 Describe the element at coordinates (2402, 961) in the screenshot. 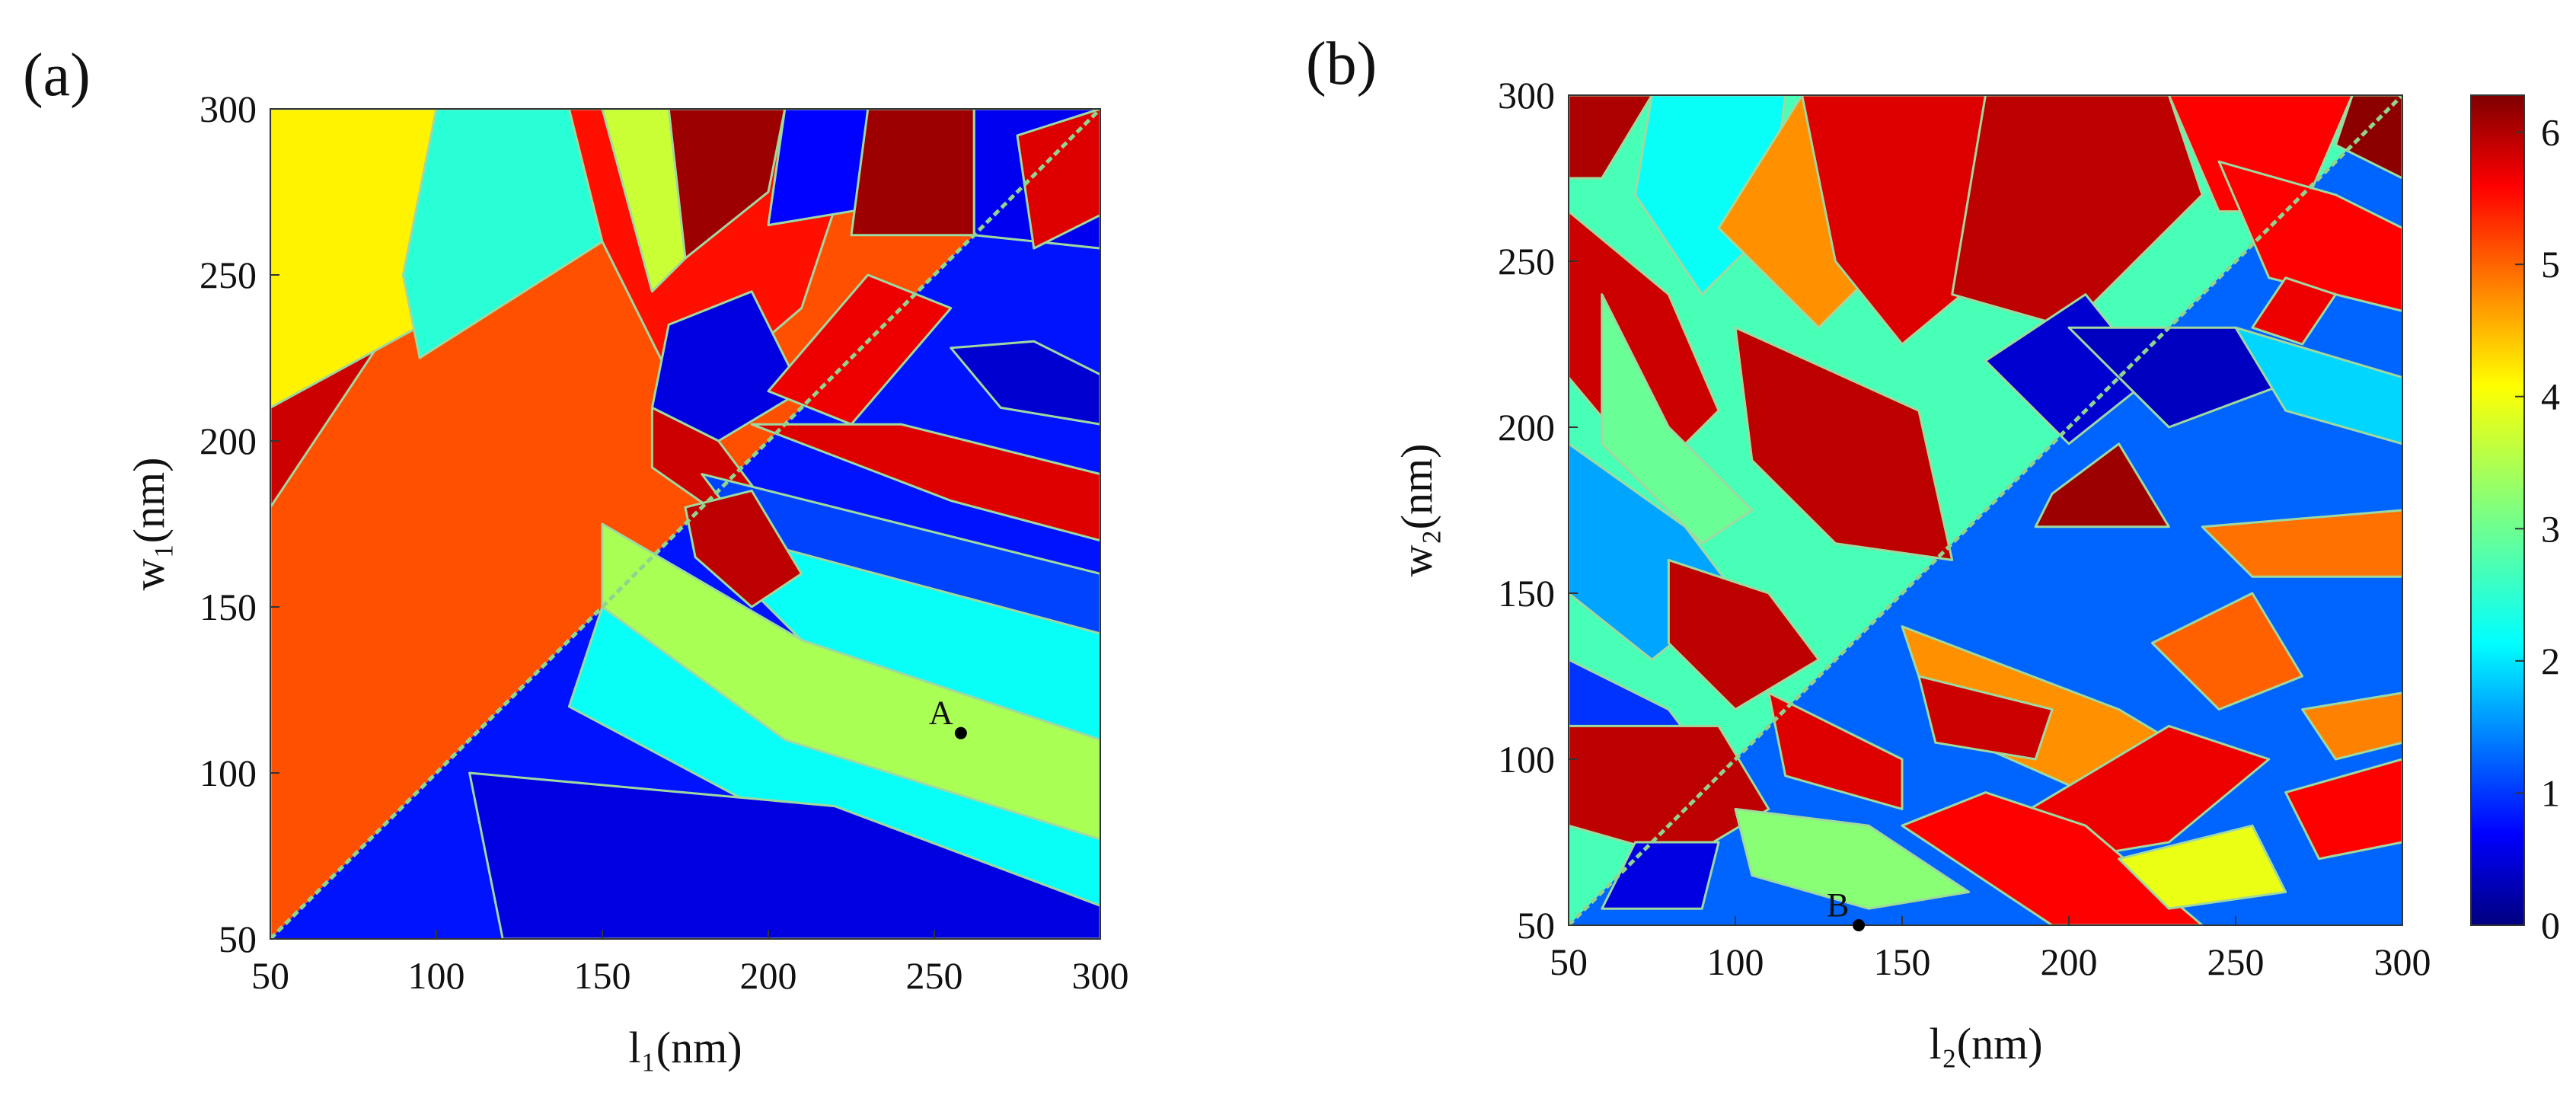

I see `x-tick-label-b: 300` at that location.